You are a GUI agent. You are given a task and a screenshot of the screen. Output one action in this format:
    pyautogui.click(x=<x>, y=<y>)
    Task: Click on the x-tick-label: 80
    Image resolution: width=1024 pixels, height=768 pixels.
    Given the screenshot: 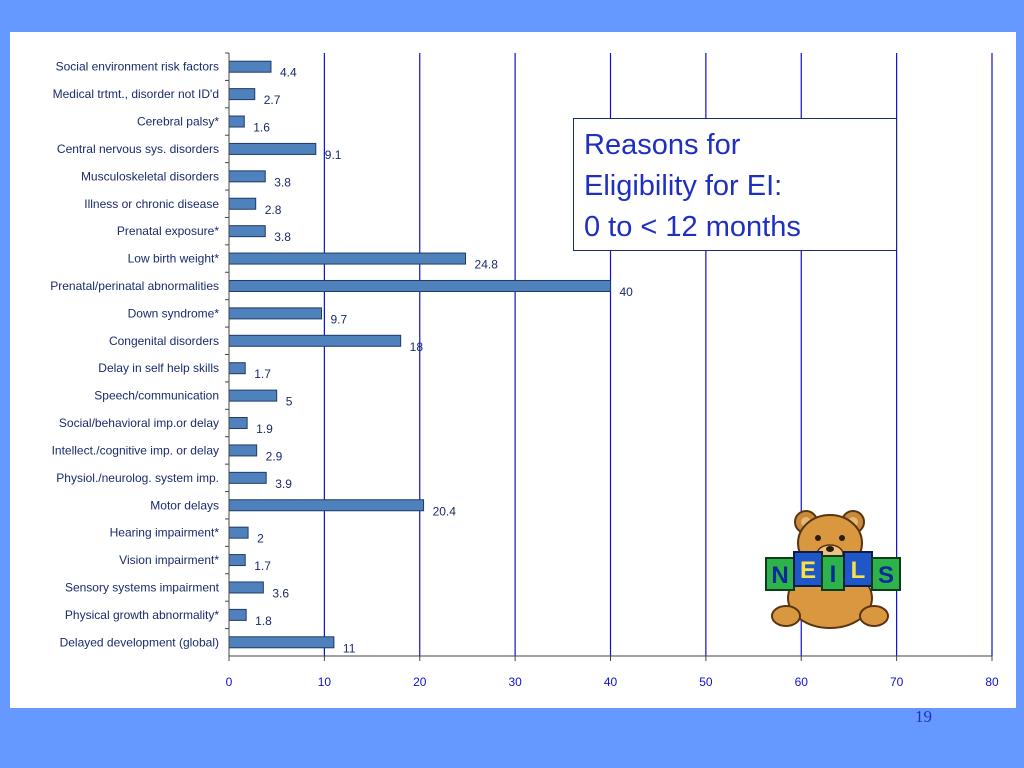 What is the action you would take?
    pyautogui.click(x=992, y=682)
    